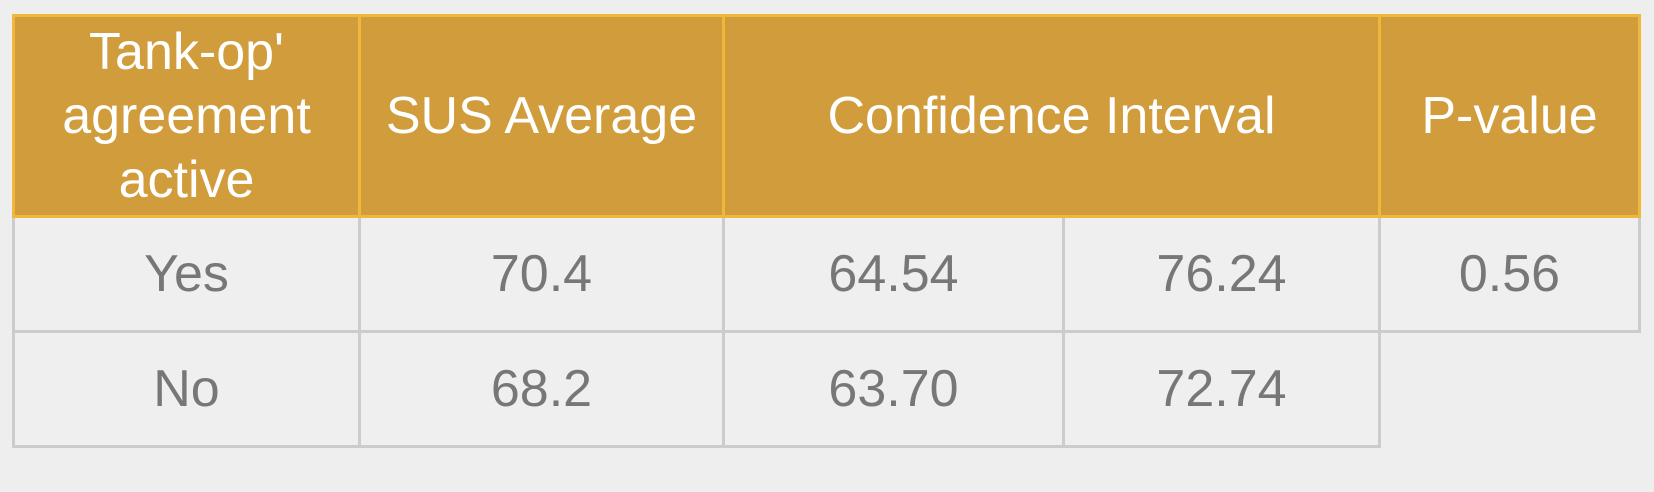 The image size is (1654, 492). What do you see at coordinates (541, 389) in the screenshot?
I see `cell-sus-average: 68.2` at bounding box center [541, 389].